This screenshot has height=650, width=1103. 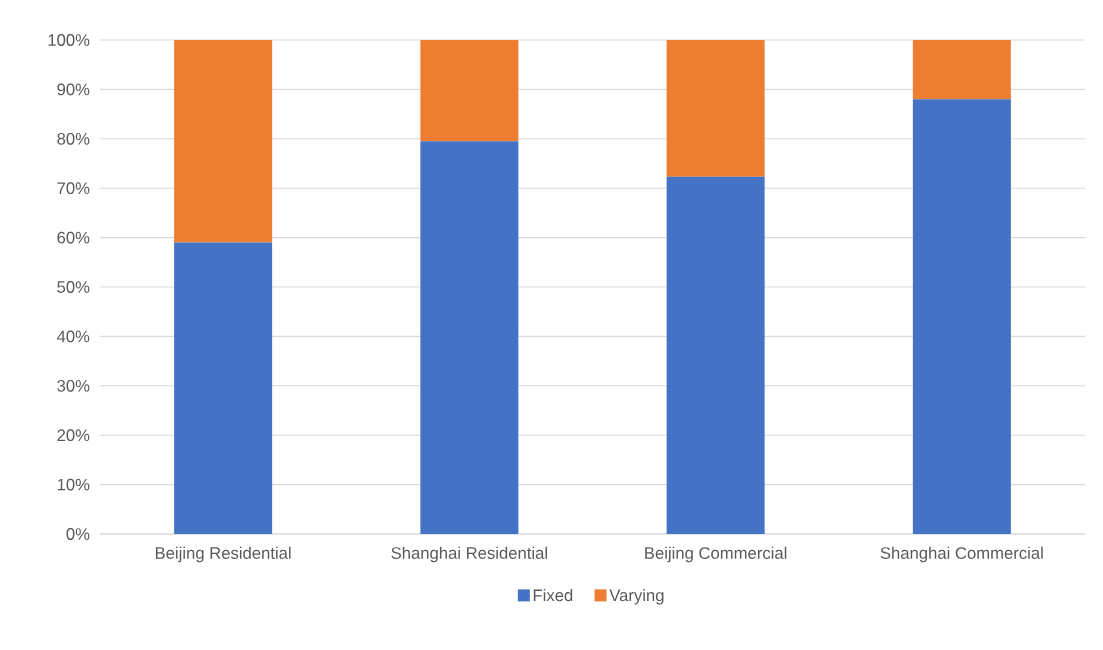 I want to click on y-tick-label: 80%, so click(x=73, y=138).